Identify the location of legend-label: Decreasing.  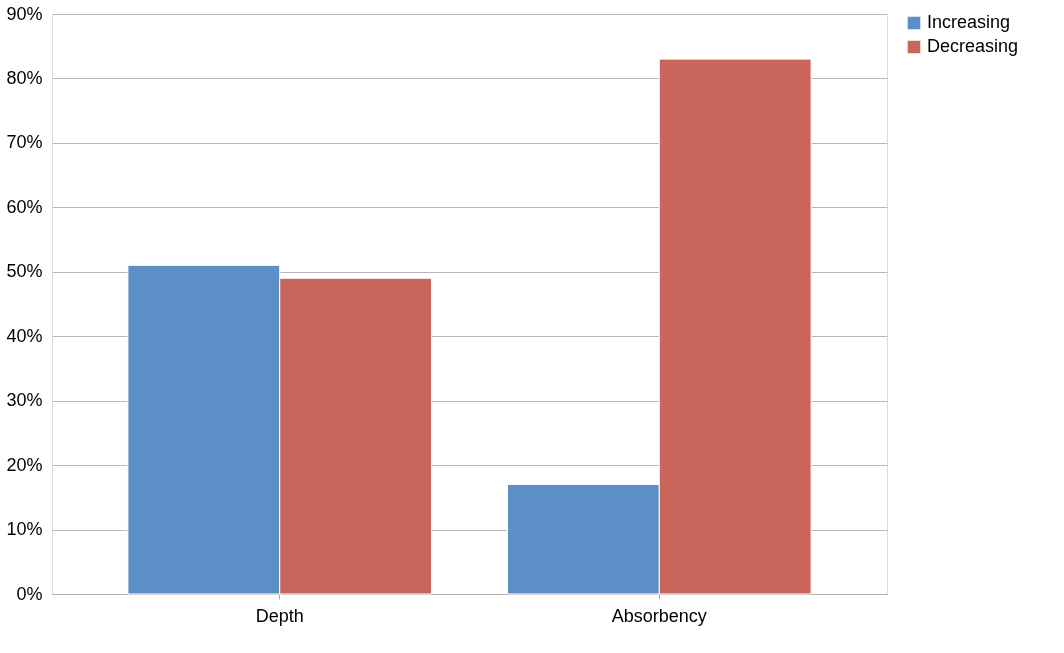
(973, 46).